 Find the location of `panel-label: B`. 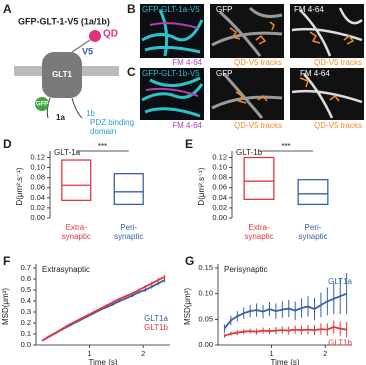

panel-label: B is located at coordinates (131, 9).